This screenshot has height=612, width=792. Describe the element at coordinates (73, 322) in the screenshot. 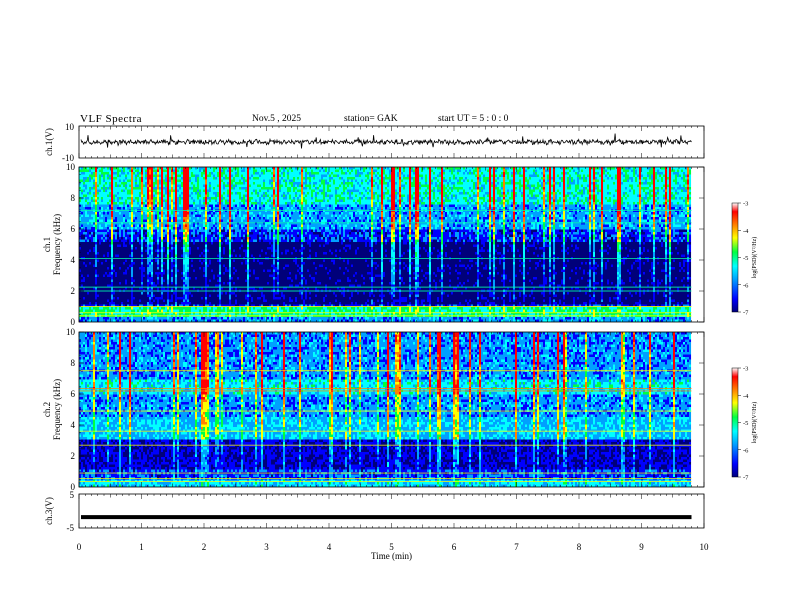

I see `ch1-spectrogram-ytick-0: 0` at that location.